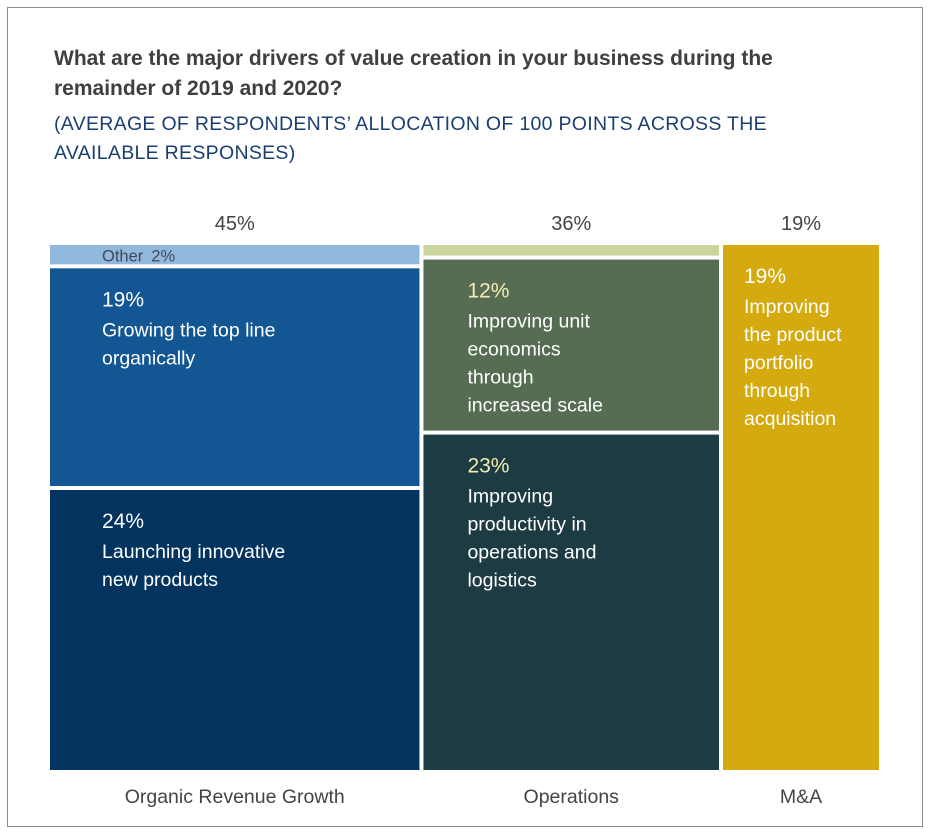 This screenshot has height=832, width=932. I want to click on segment-value-label: 24%, so click(123, 521).